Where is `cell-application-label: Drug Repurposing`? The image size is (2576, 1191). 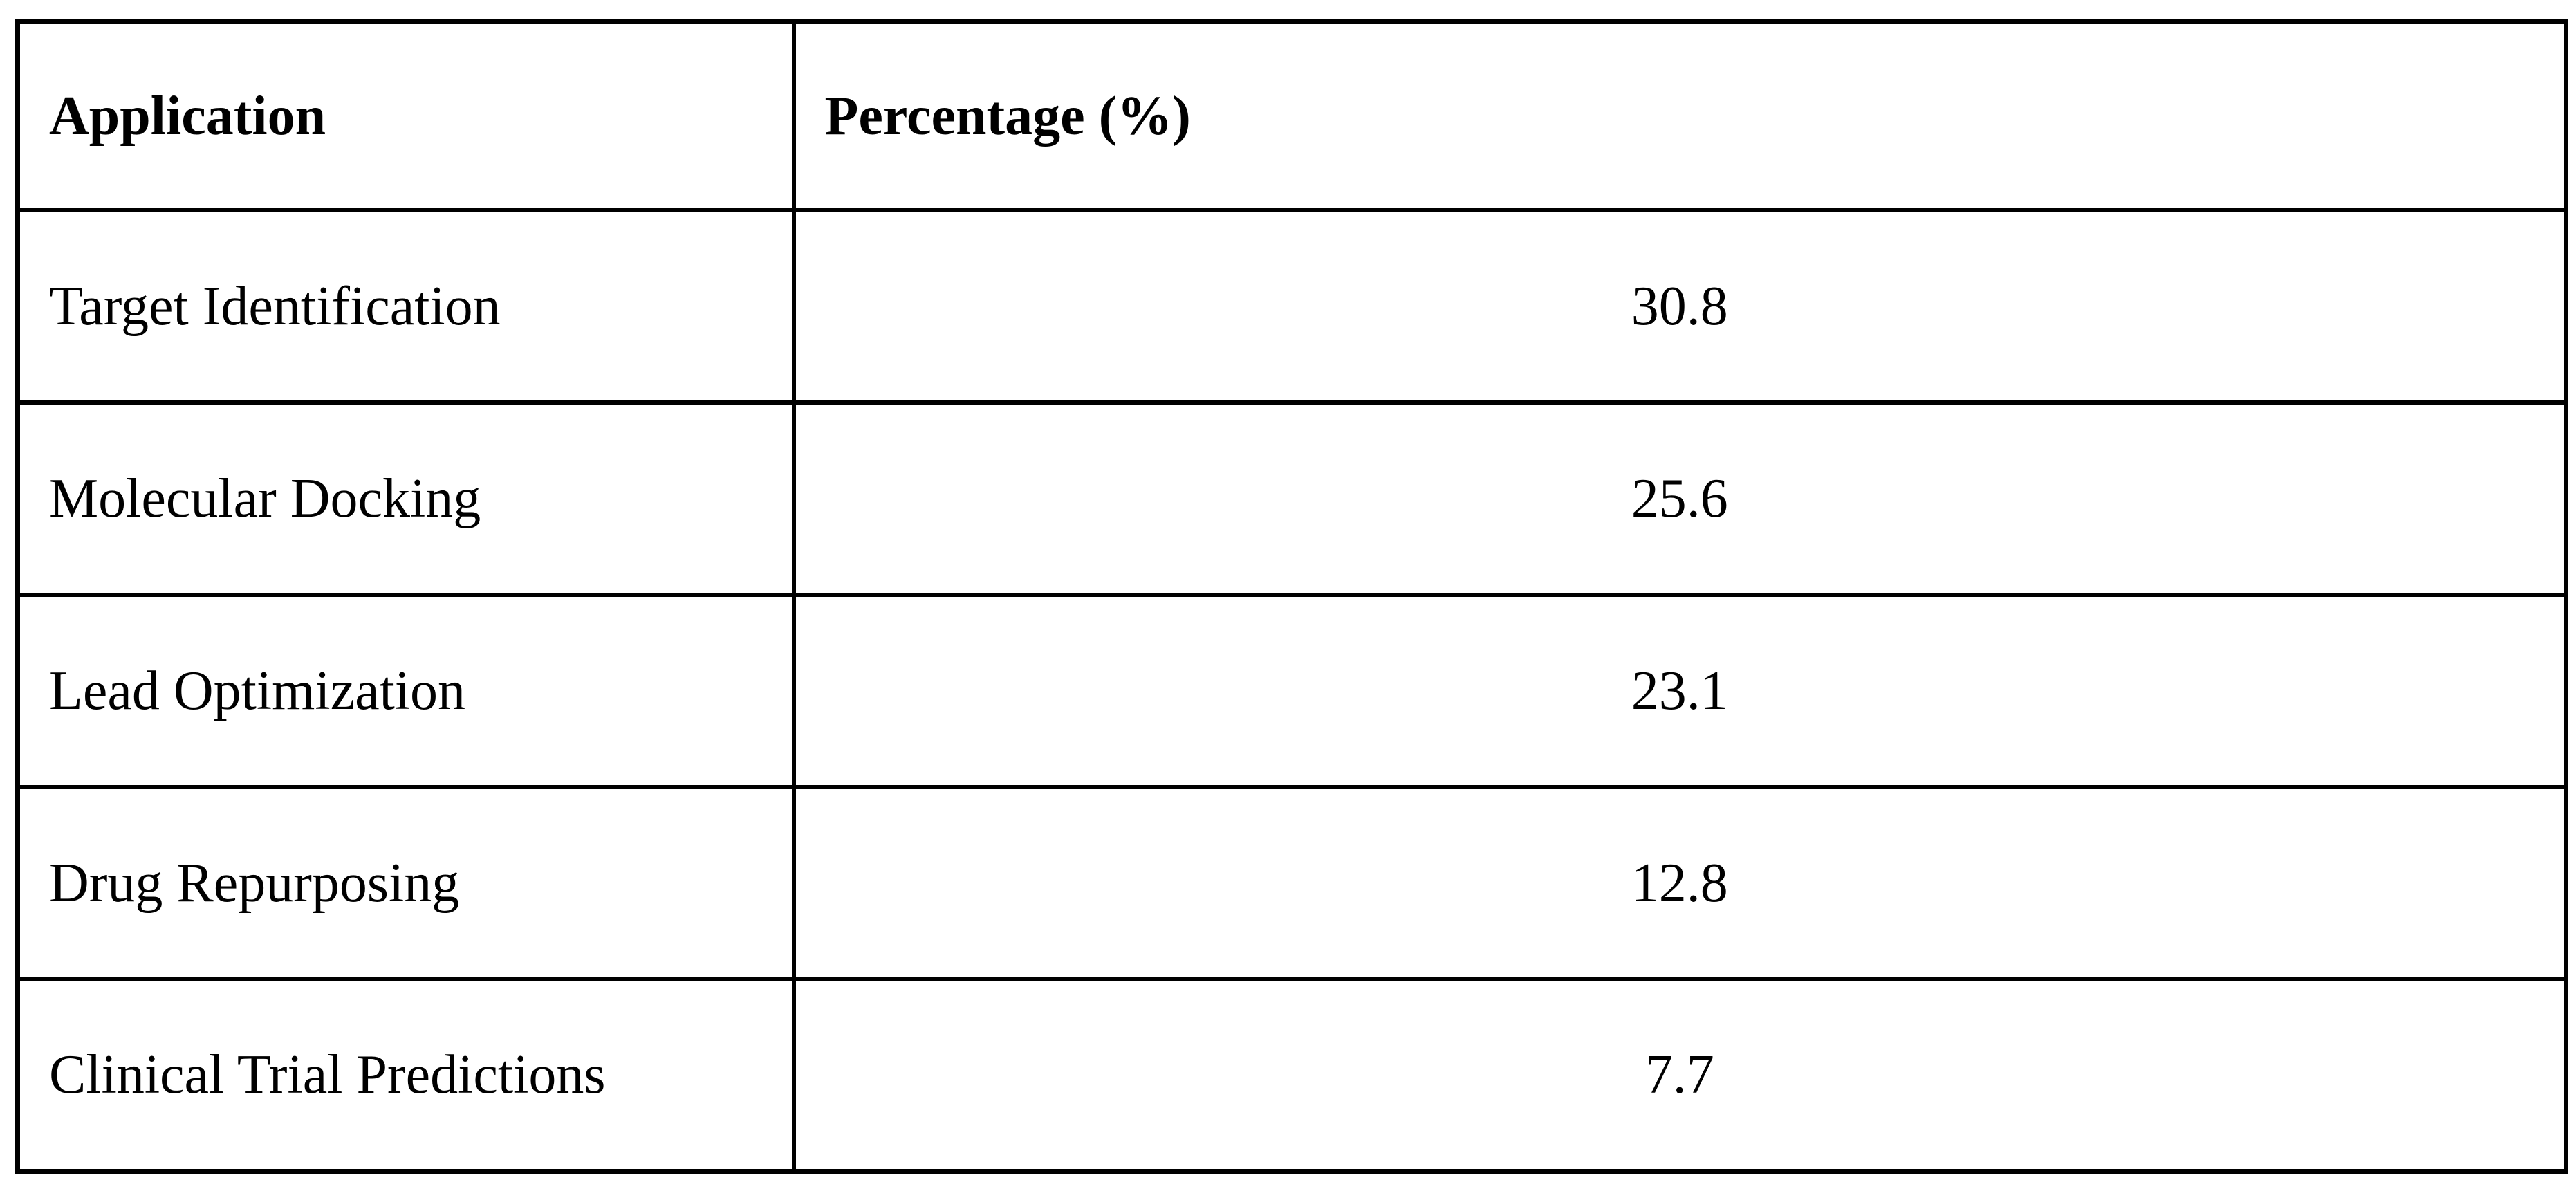 cell-application-label: Drug Repurposing is located at coordinates (406, 882).